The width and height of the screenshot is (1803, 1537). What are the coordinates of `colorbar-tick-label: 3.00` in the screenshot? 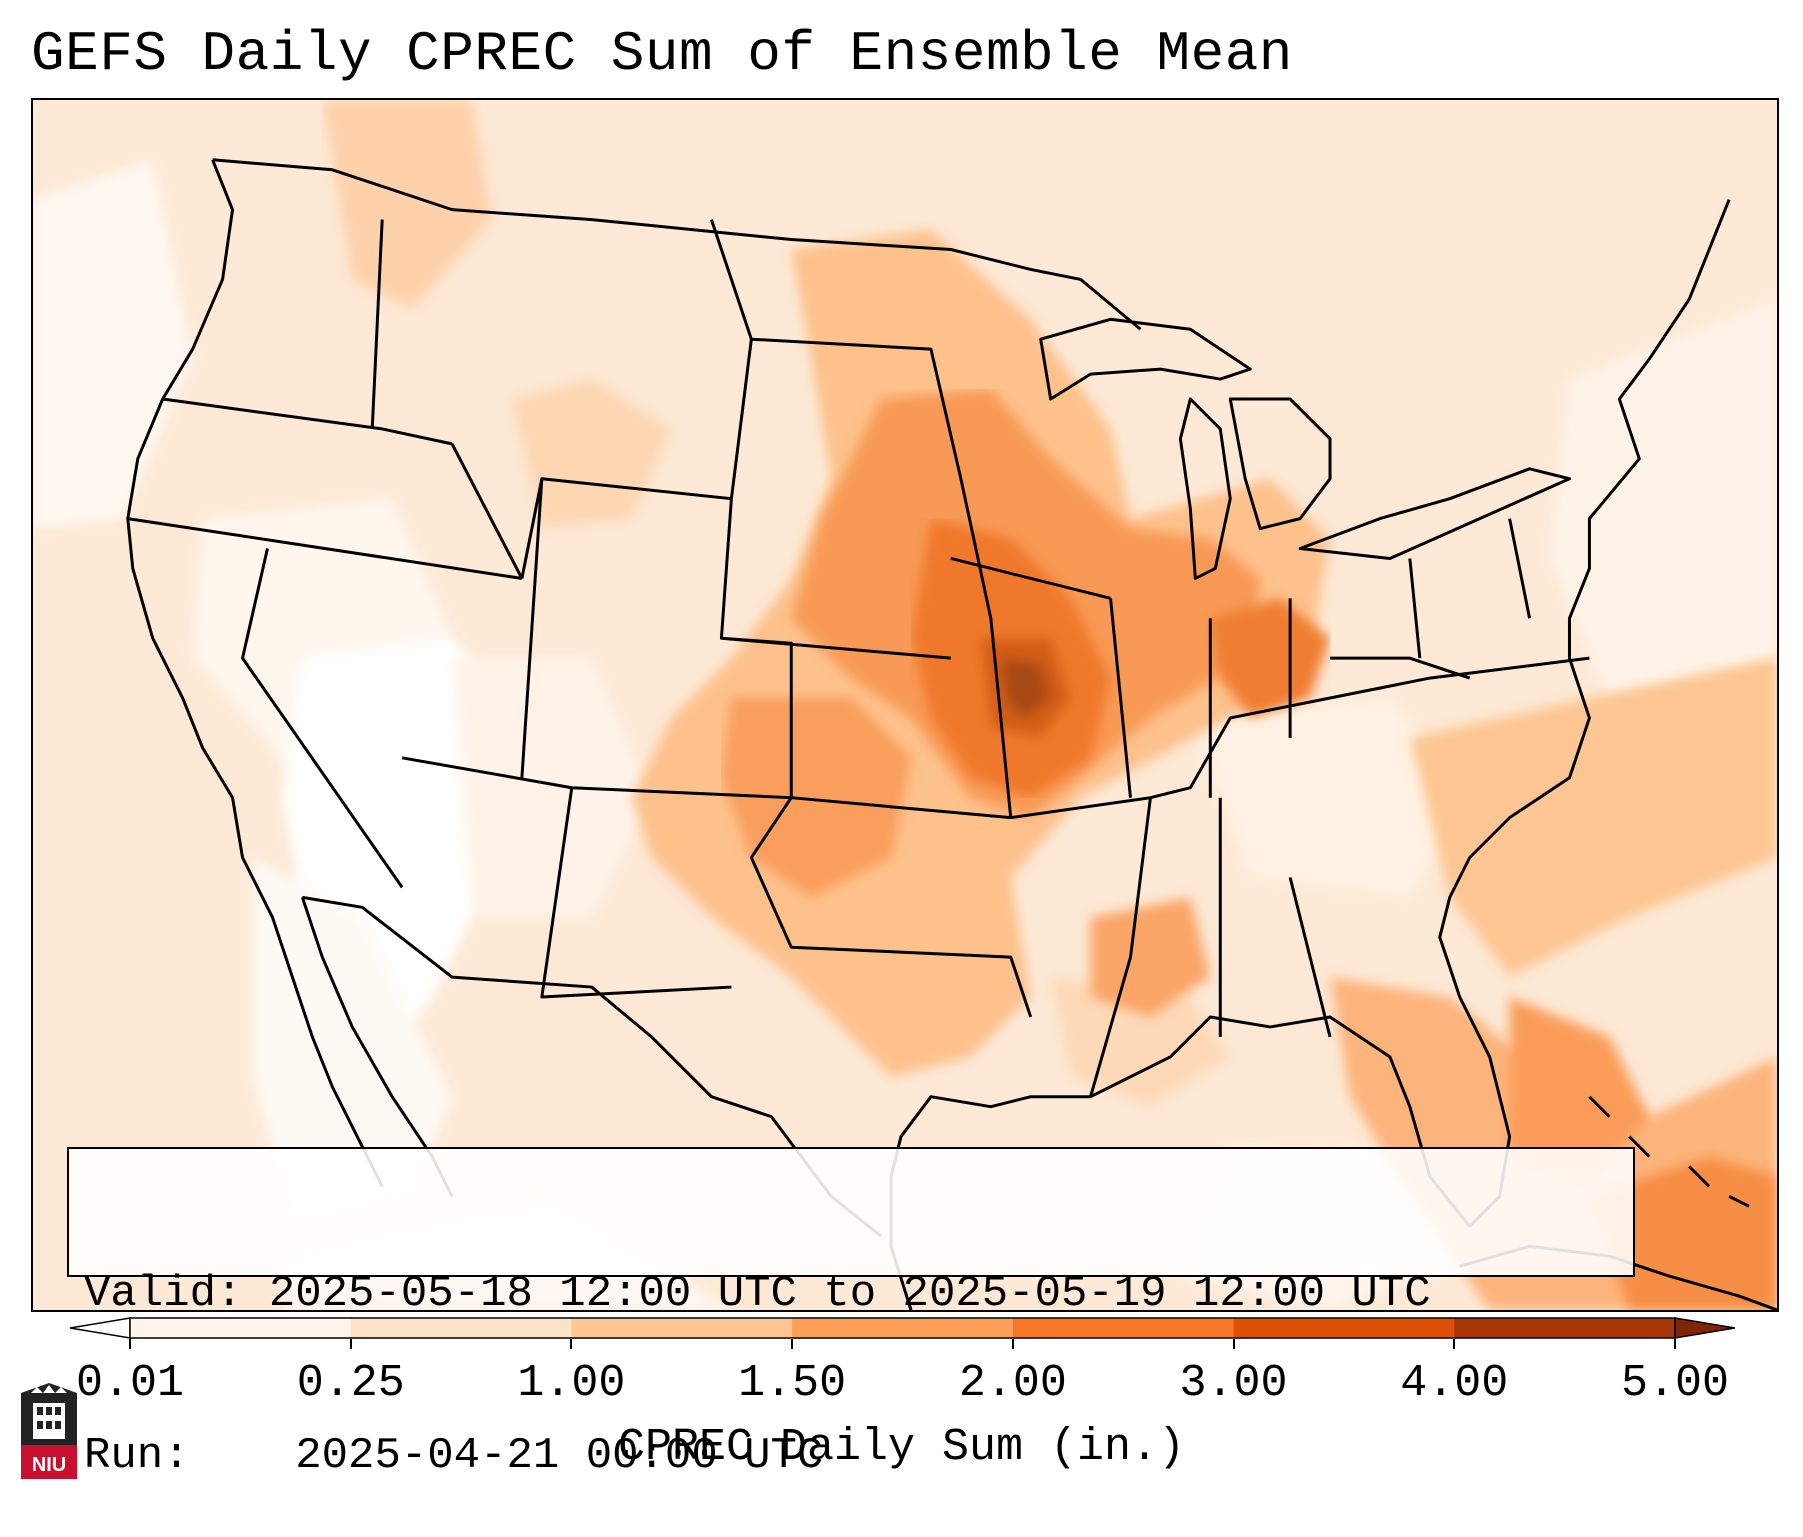 It's located at (1233, 1383).